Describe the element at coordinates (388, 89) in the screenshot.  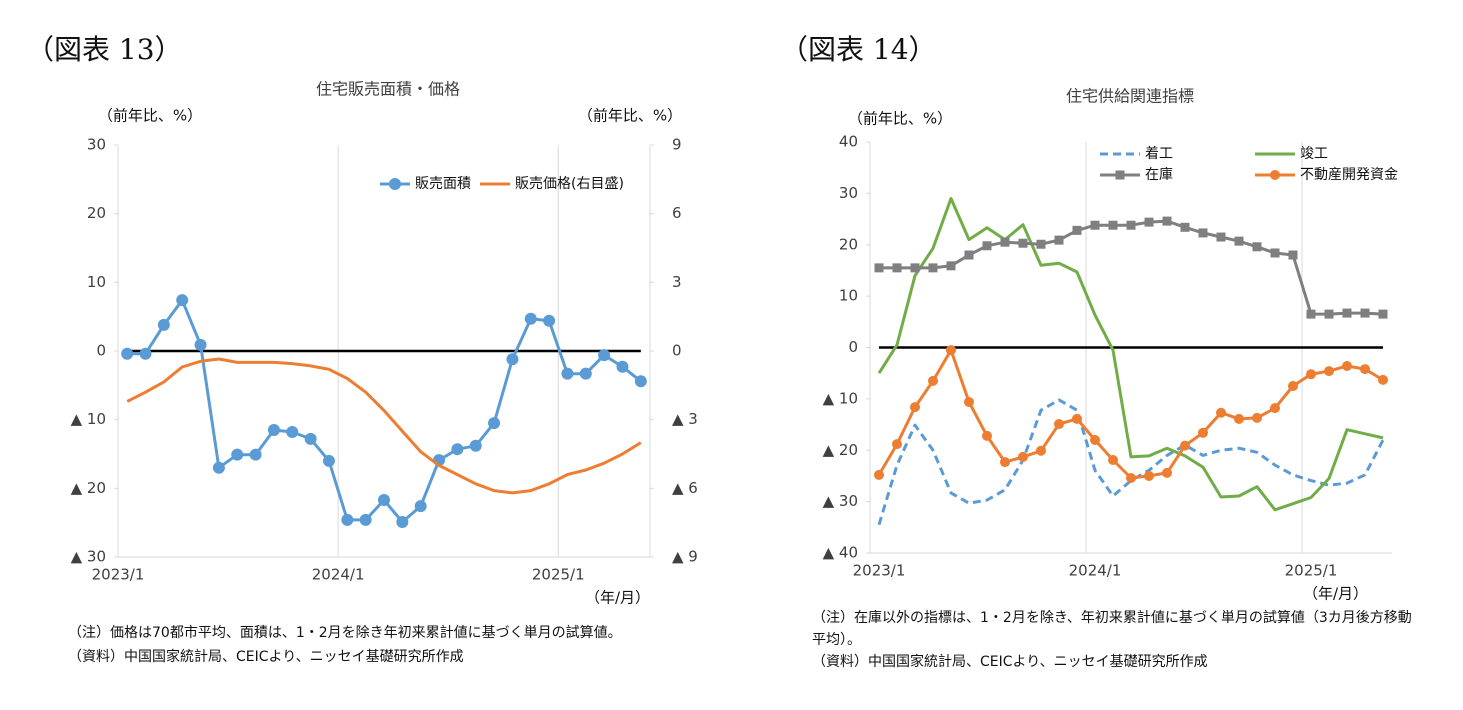
I see `chart-title: 住宅販売面積・価格` at that location.